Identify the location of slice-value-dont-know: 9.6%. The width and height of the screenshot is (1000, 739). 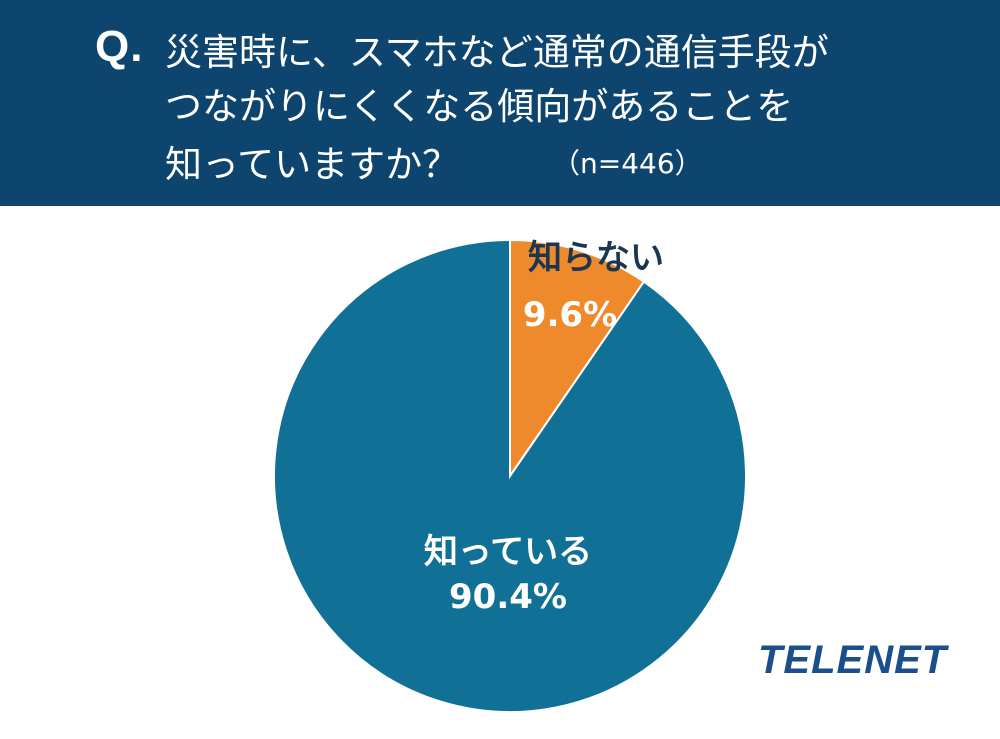
(570, 315).